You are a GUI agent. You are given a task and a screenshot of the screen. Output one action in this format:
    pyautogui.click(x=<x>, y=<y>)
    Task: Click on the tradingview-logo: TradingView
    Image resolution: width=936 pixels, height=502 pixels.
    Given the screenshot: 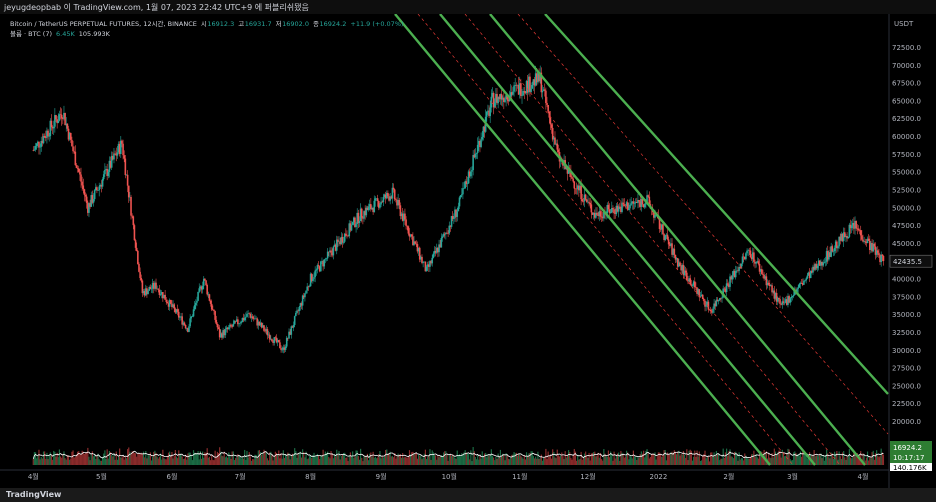 What is the action you would take?
    pyautogui.click(x=33, y=494)
    